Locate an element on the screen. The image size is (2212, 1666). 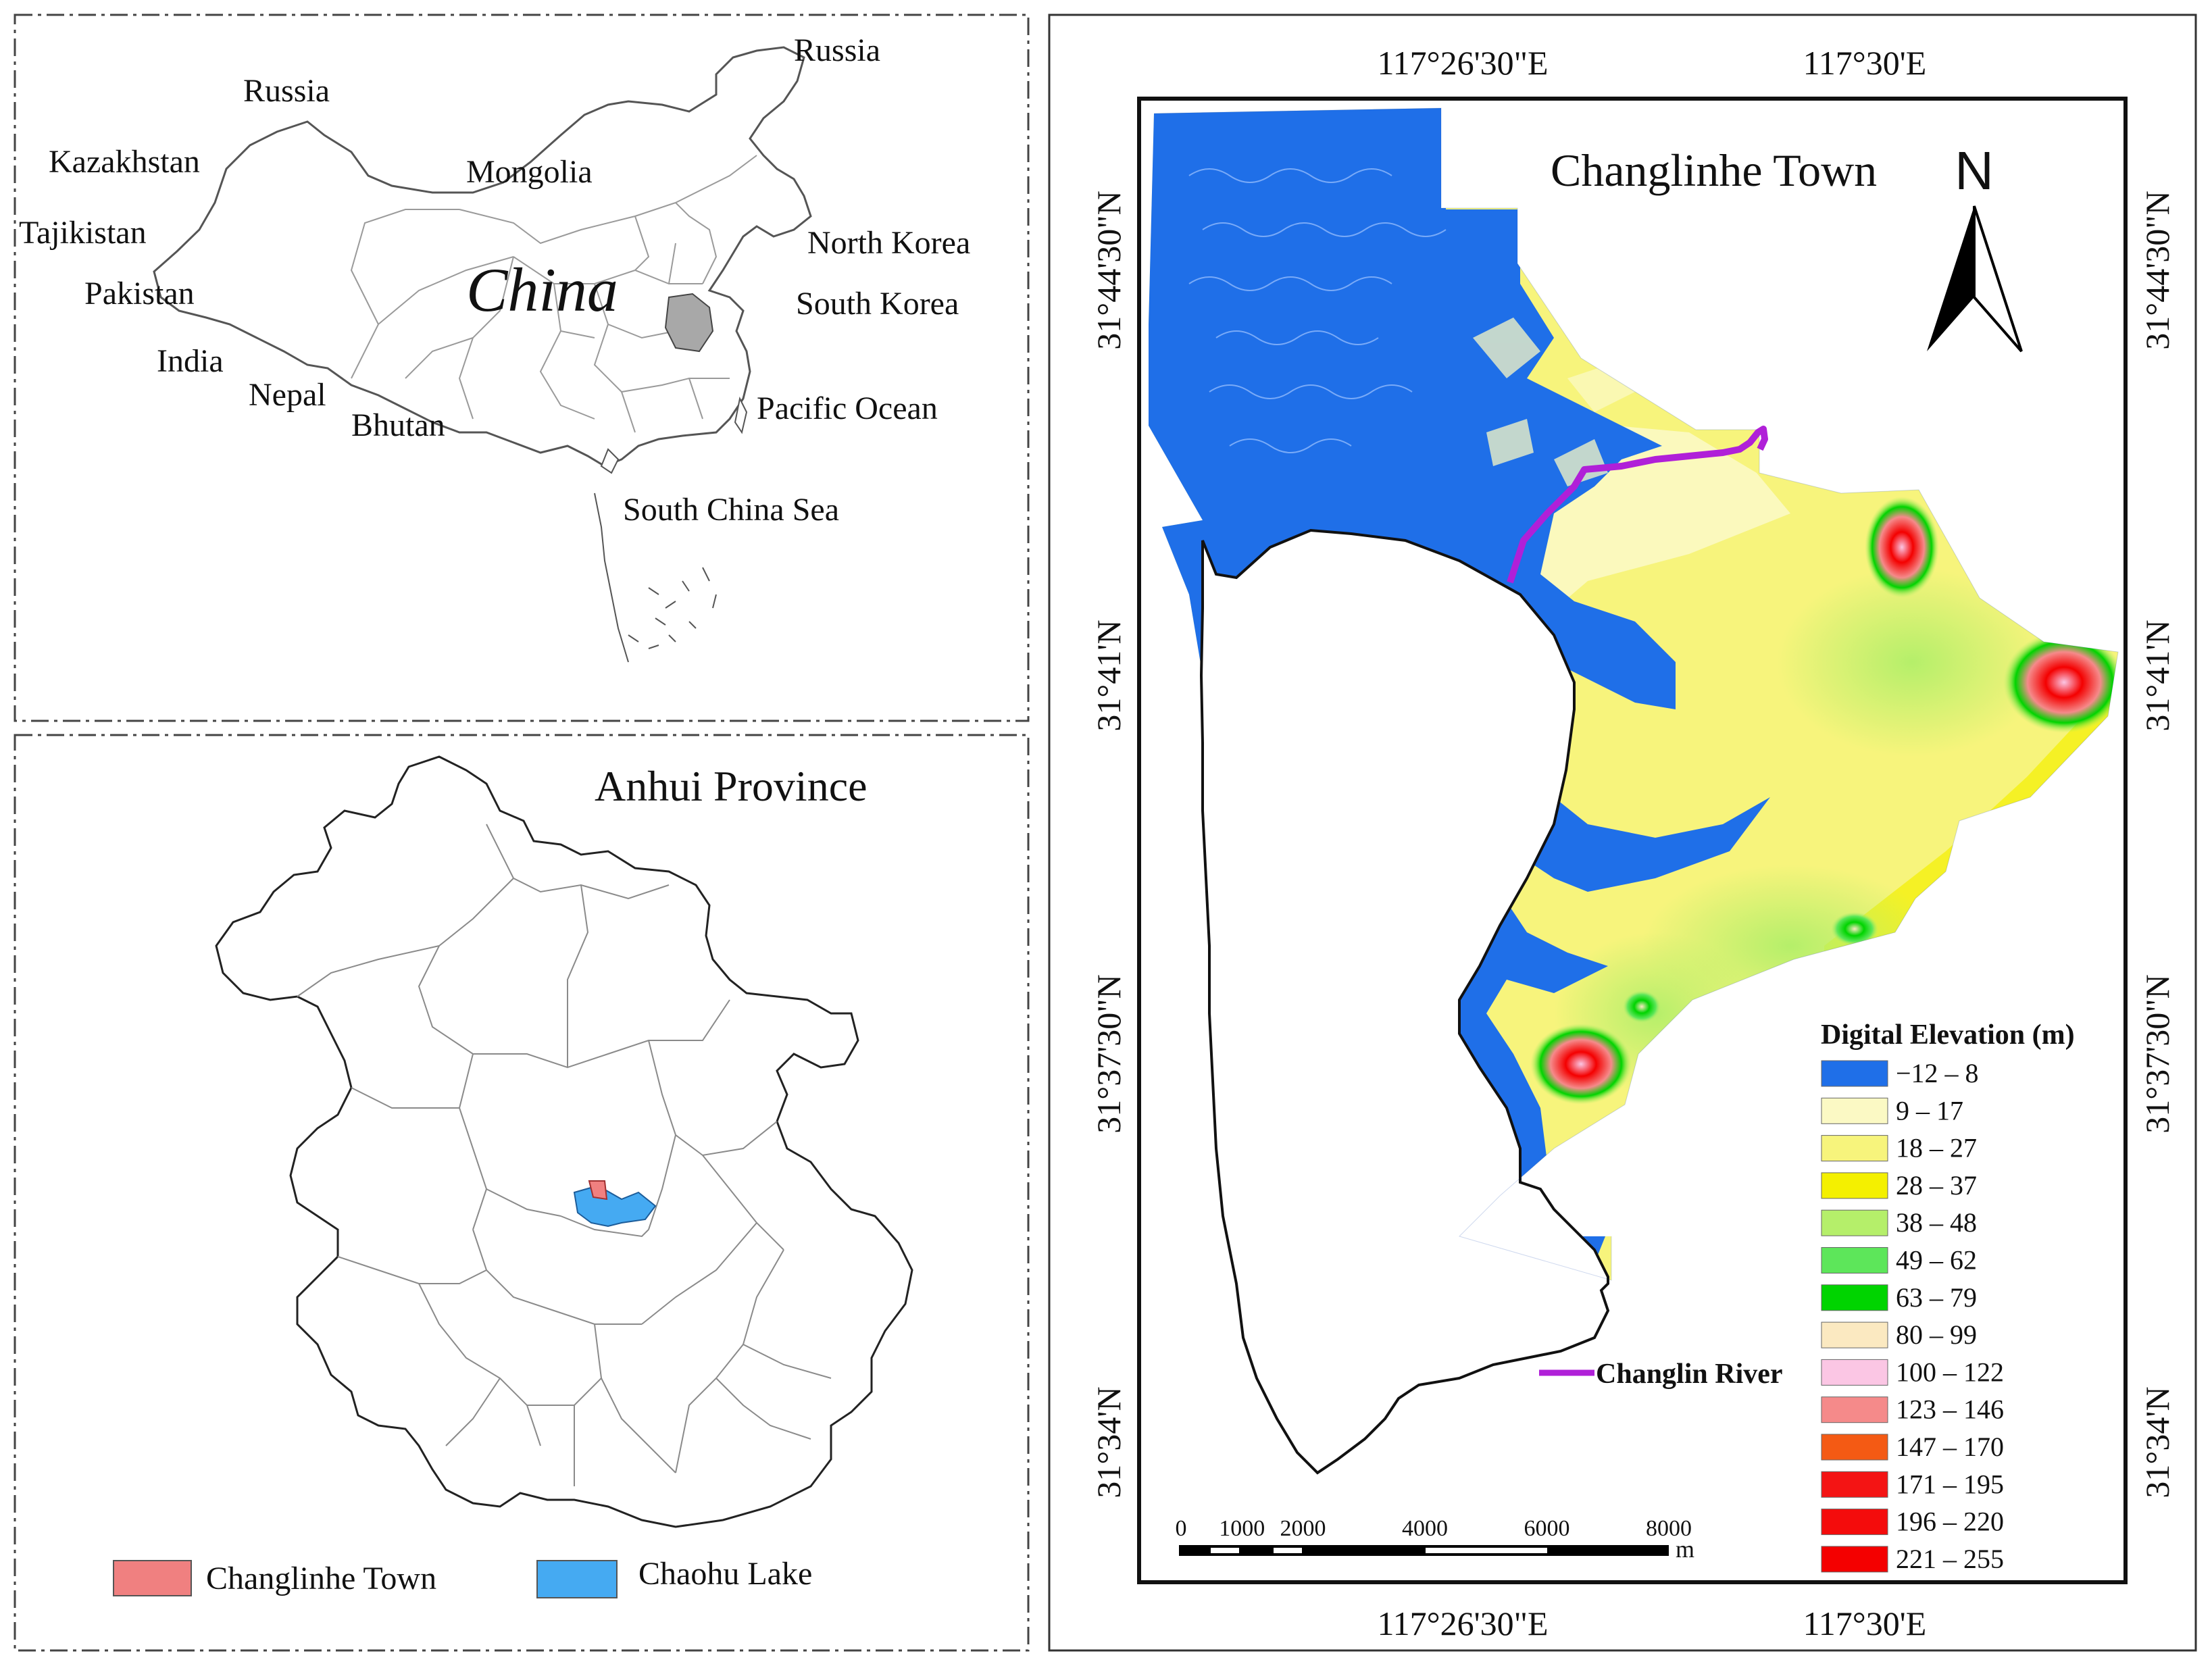
right-lat-label-4: 31°34'N is located at coordinates (2157, 1442).